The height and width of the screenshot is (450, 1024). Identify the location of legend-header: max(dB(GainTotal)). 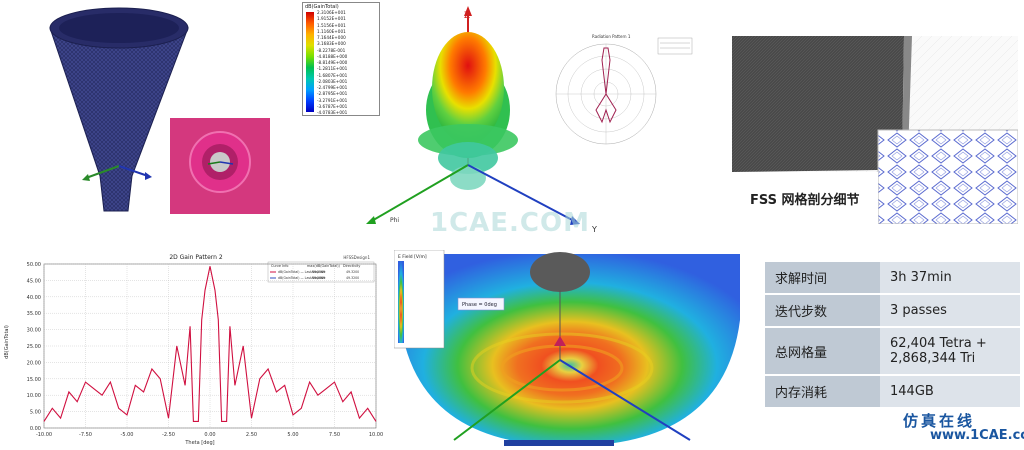
(324, 266).